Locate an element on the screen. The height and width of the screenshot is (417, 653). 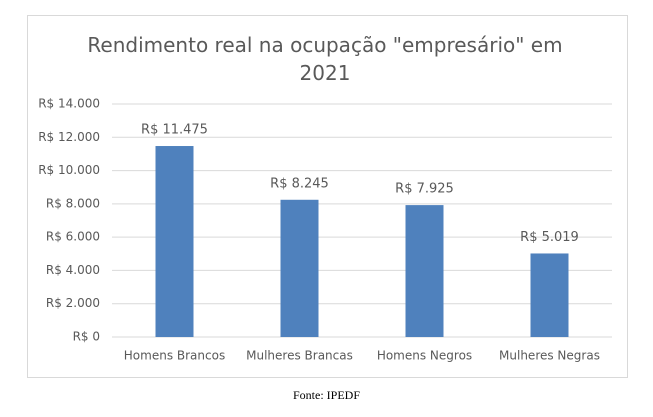
data-label: R$ 5.019 is located at coordinates (549, 237).